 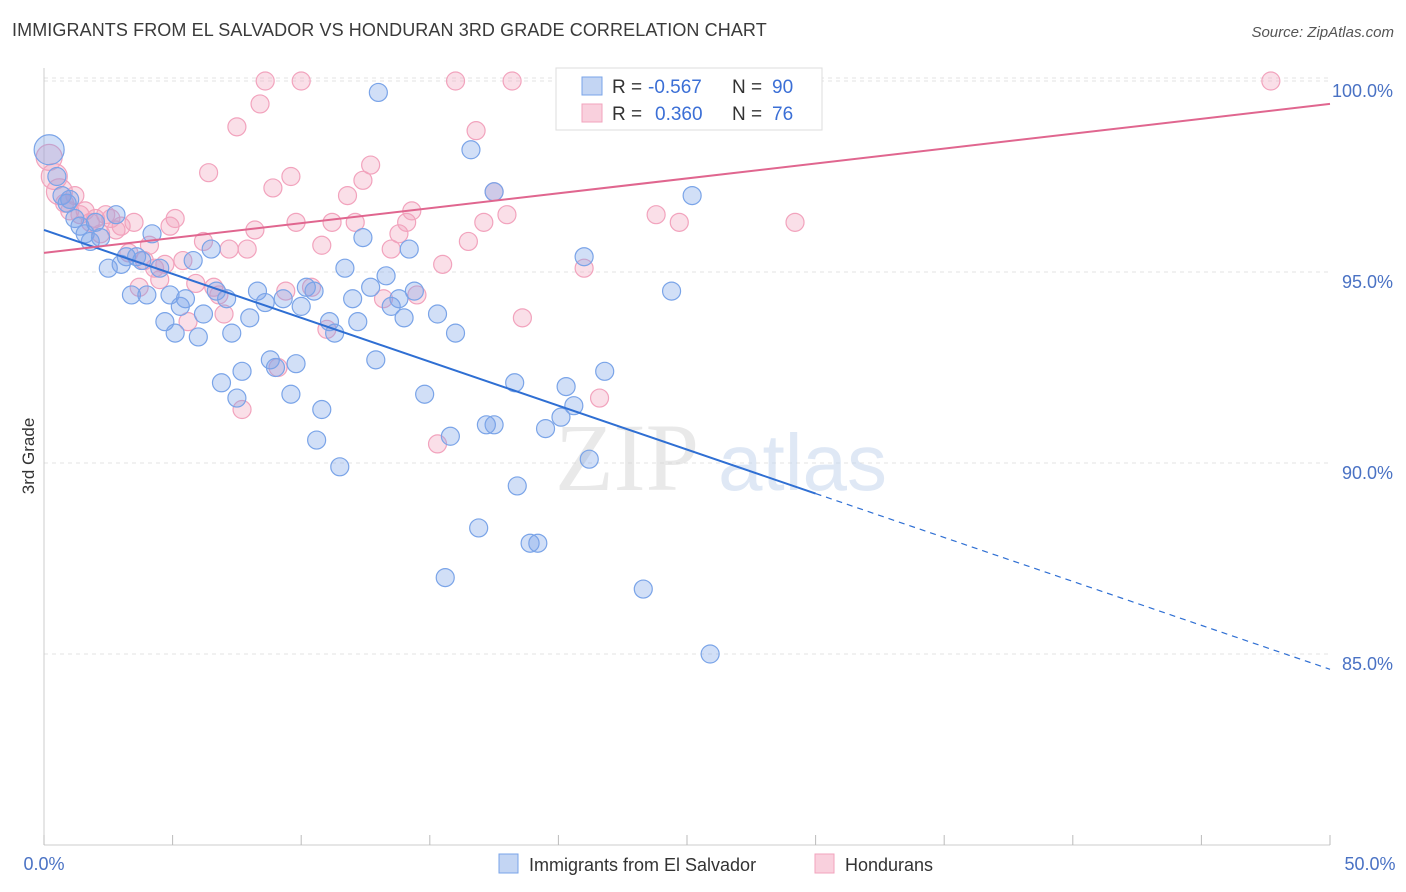 I want to click on y-tick-labels: 85.0% 90.0% 95.0% 100.0%, so click(x=1362, y=377).